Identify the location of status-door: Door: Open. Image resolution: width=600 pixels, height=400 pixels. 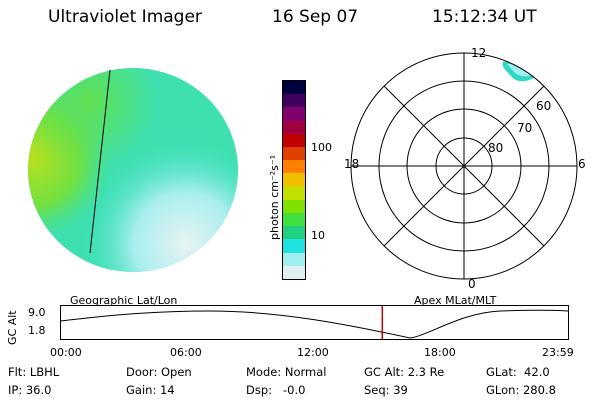
(159, 372).